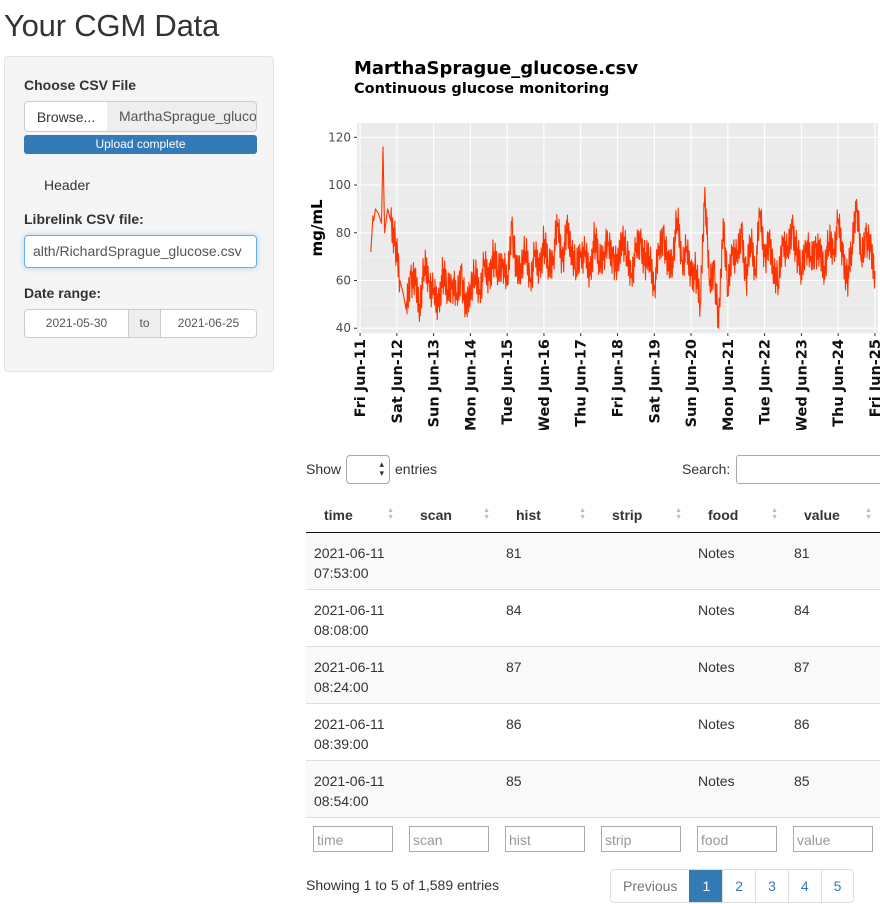 Image resolution: width=880 pixels, height=904 pixels. I want to click on x-tick-label: Sun Jun-20, so click(692, 383).